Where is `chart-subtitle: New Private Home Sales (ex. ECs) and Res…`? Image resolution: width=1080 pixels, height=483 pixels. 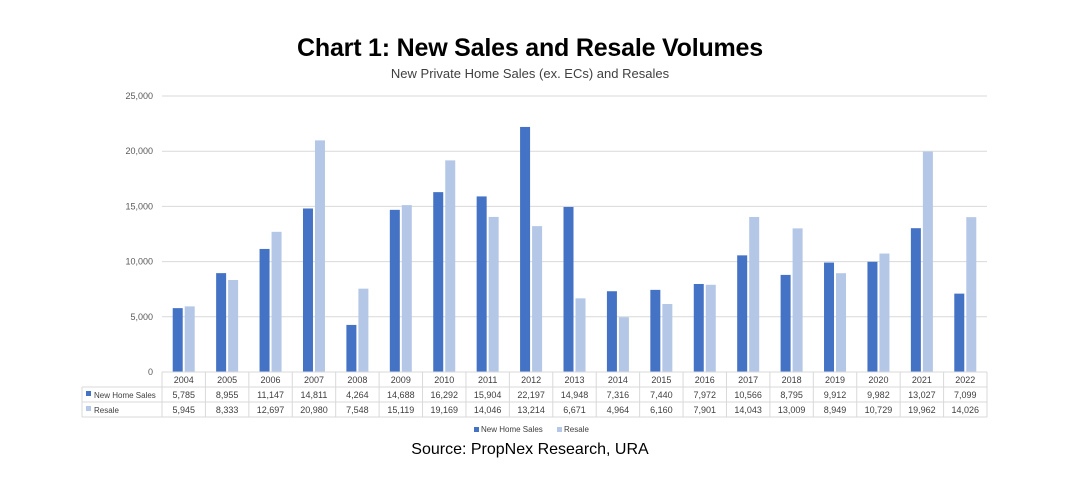 chart-subtitle: New Private Home Sales (ex. ECs) and Res… is located at coordinates (530, 73).